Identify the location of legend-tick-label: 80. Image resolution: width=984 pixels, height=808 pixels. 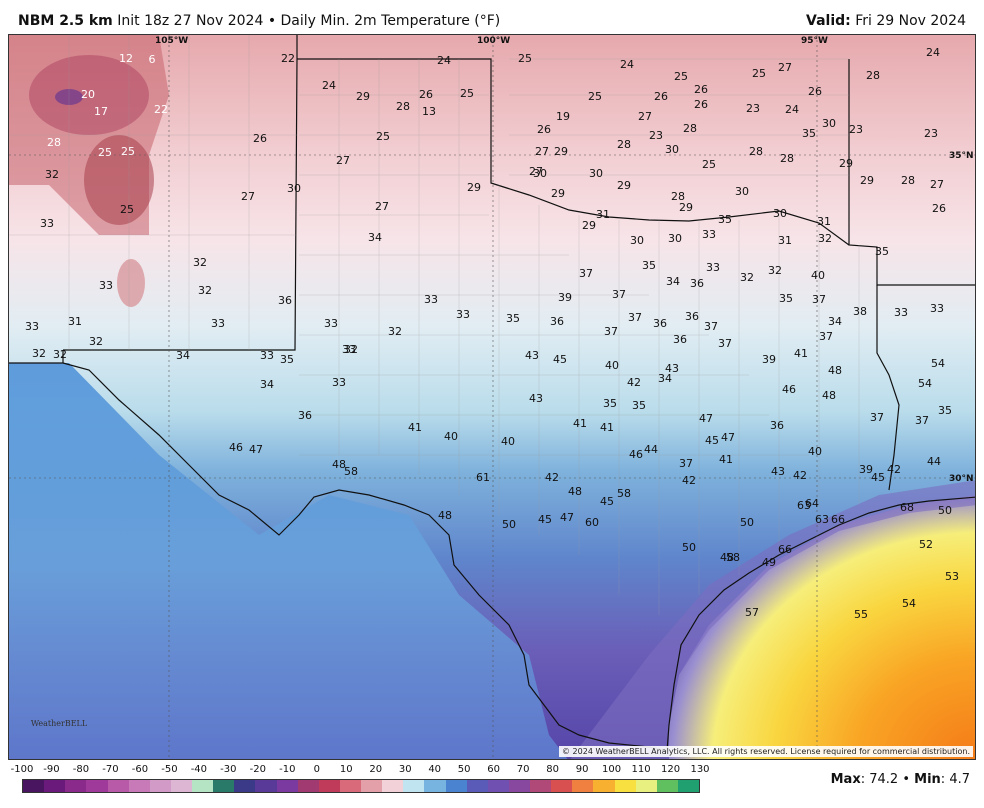
(552, 769).